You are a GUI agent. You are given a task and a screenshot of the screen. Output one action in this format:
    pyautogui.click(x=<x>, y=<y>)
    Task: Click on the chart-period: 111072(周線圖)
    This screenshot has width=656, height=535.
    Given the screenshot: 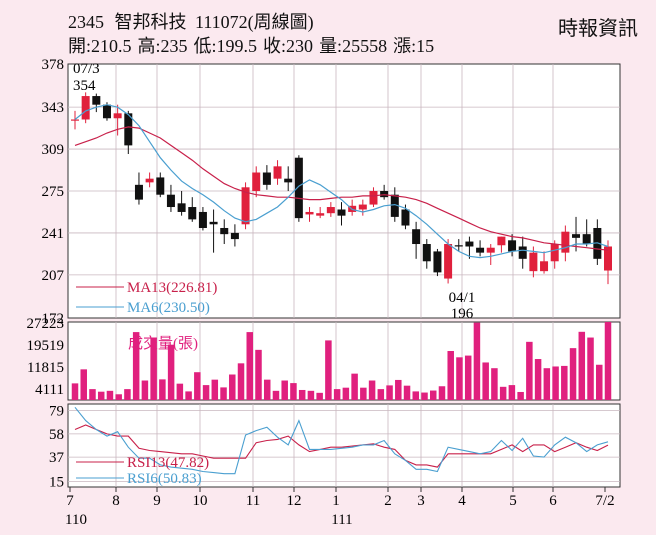 What is the action you would take?
    pyautogui.click(x=254, y=22)
    